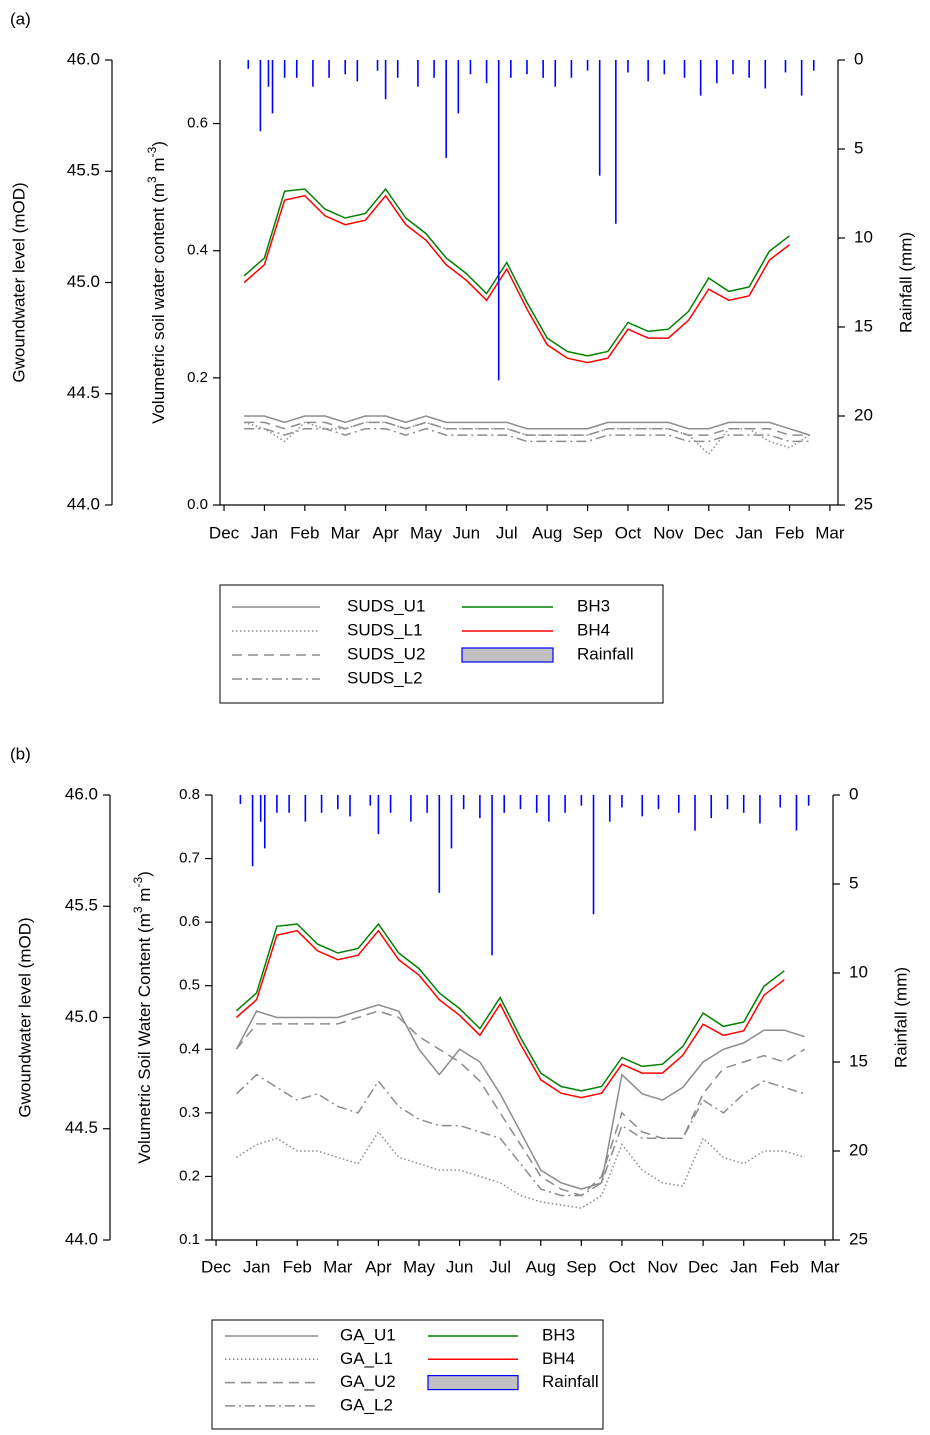 The height and width of the screenshot is (1435, 930). Describe the element at coordinates (419, 1266) in the screenshot. I see `x-tick-label: May` at that location.